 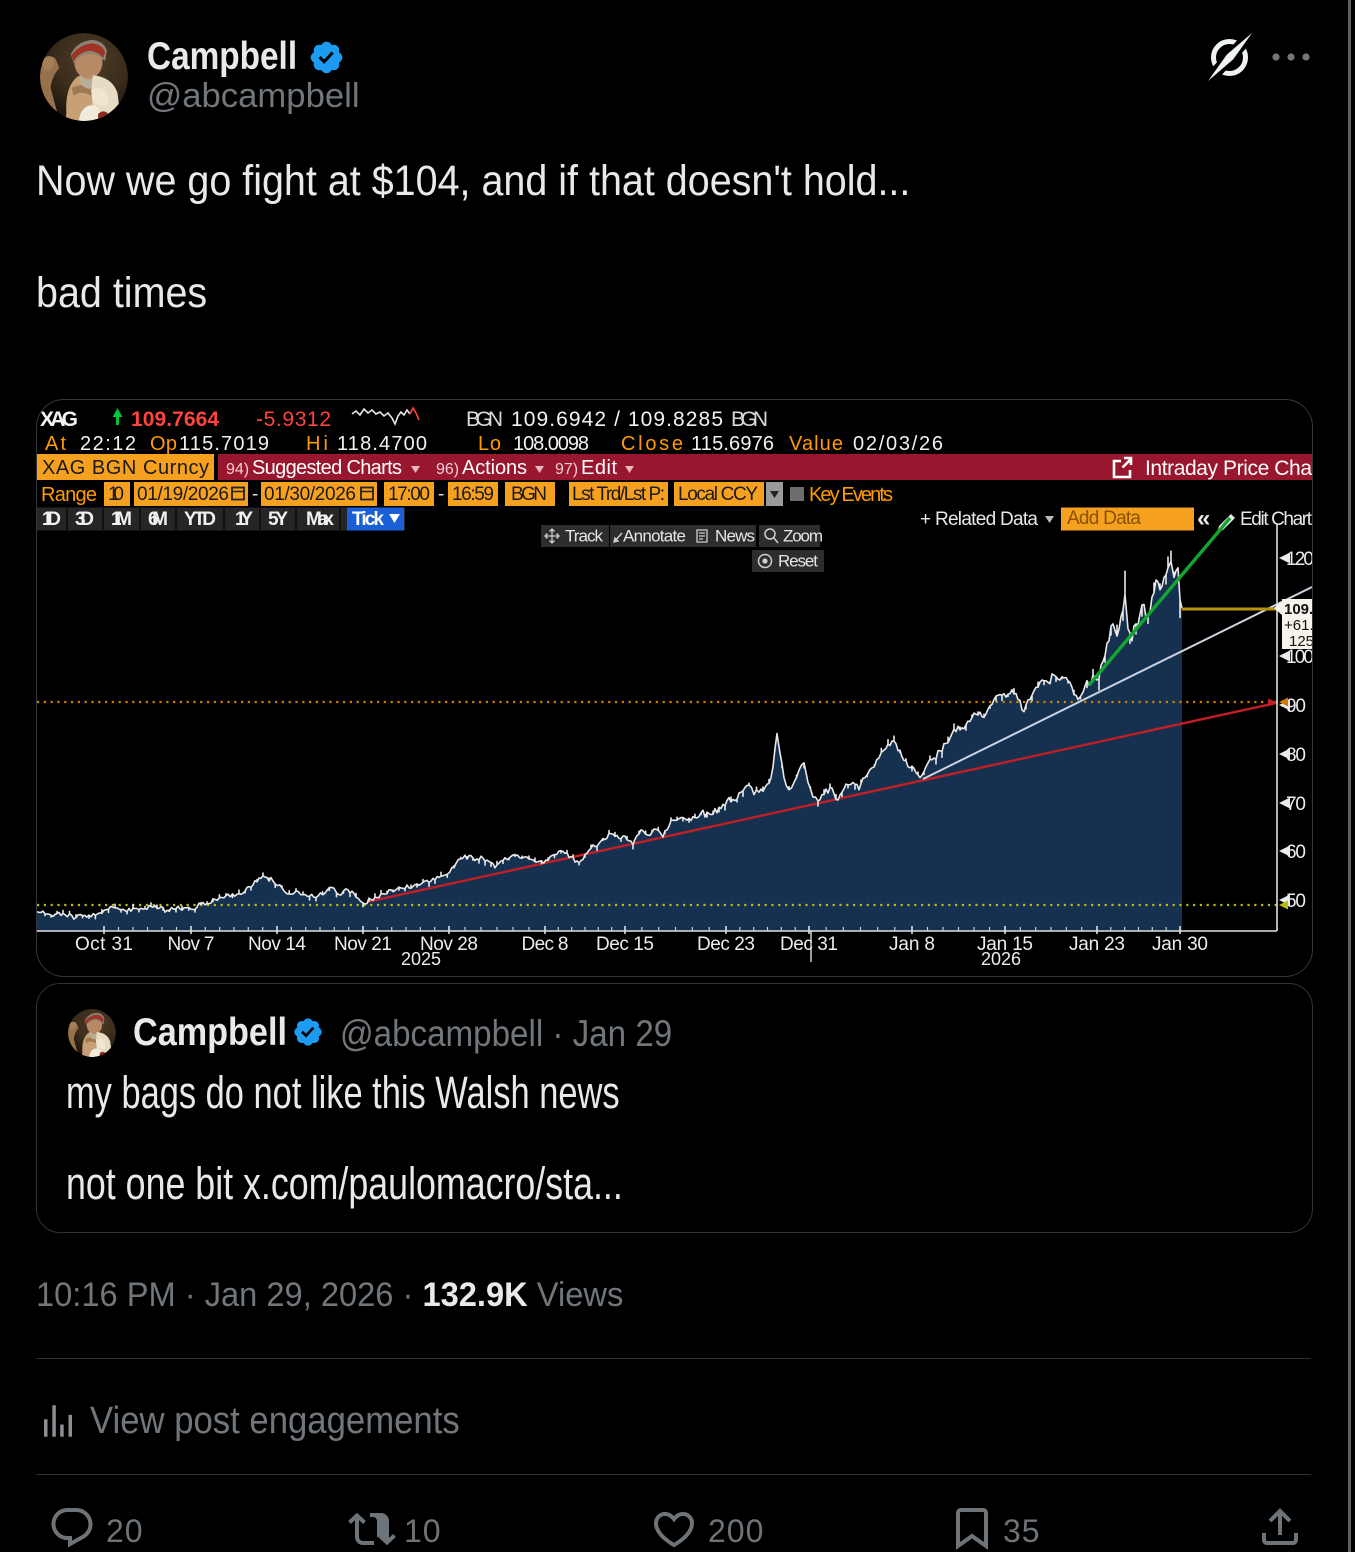 I want to click on svg-text: Reset, so click(x=798, y=561).